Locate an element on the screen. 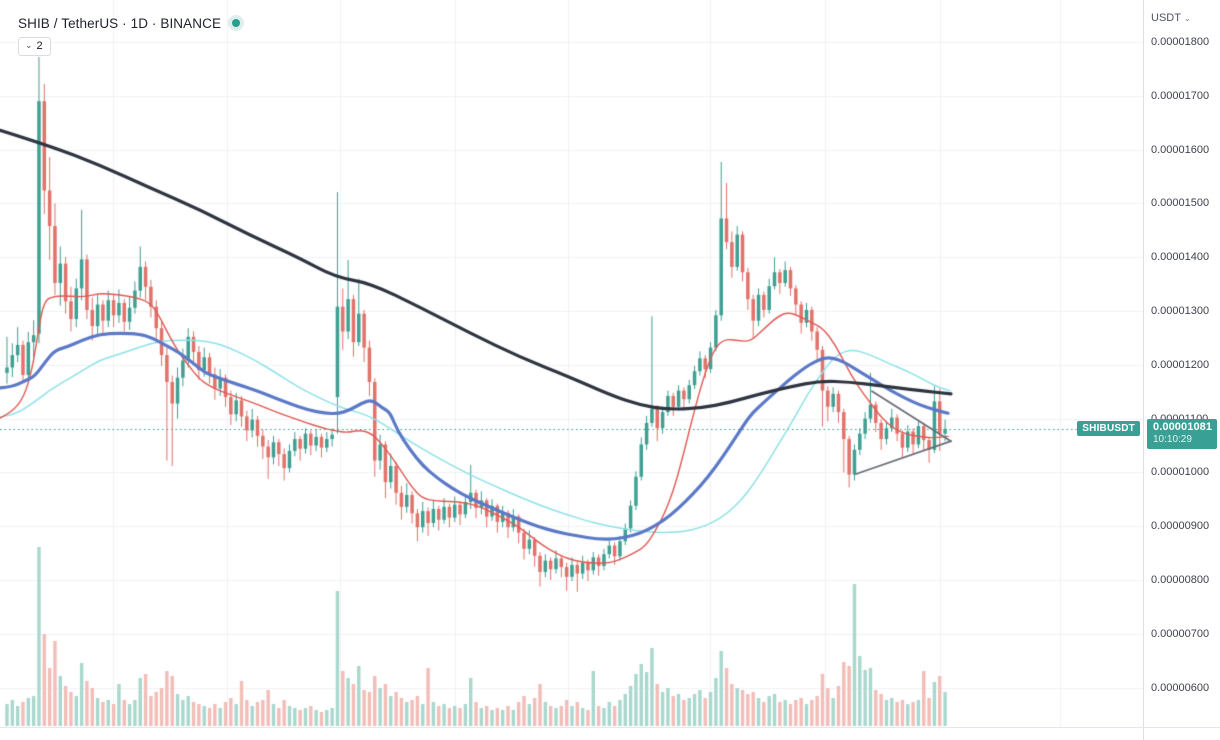  symbol-title: SHIB / TetherUS · 1D · BINANCE is located at coordinates (120, 23).